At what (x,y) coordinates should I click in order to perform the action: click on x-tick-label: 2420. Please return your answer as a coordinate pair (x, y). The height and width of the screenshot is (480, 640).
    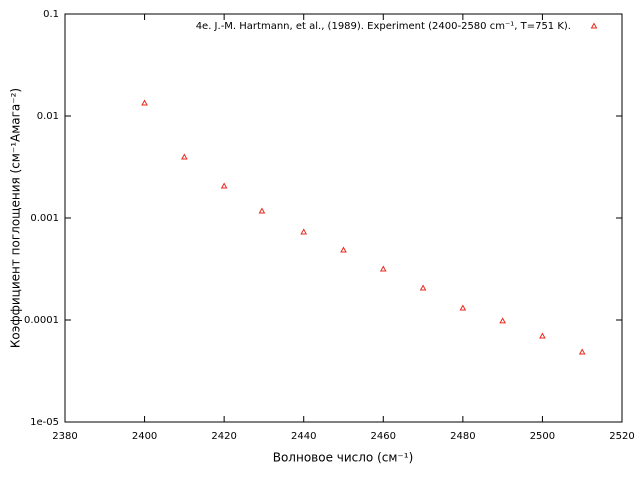
    Looking at the image, I should click on (223, 436).